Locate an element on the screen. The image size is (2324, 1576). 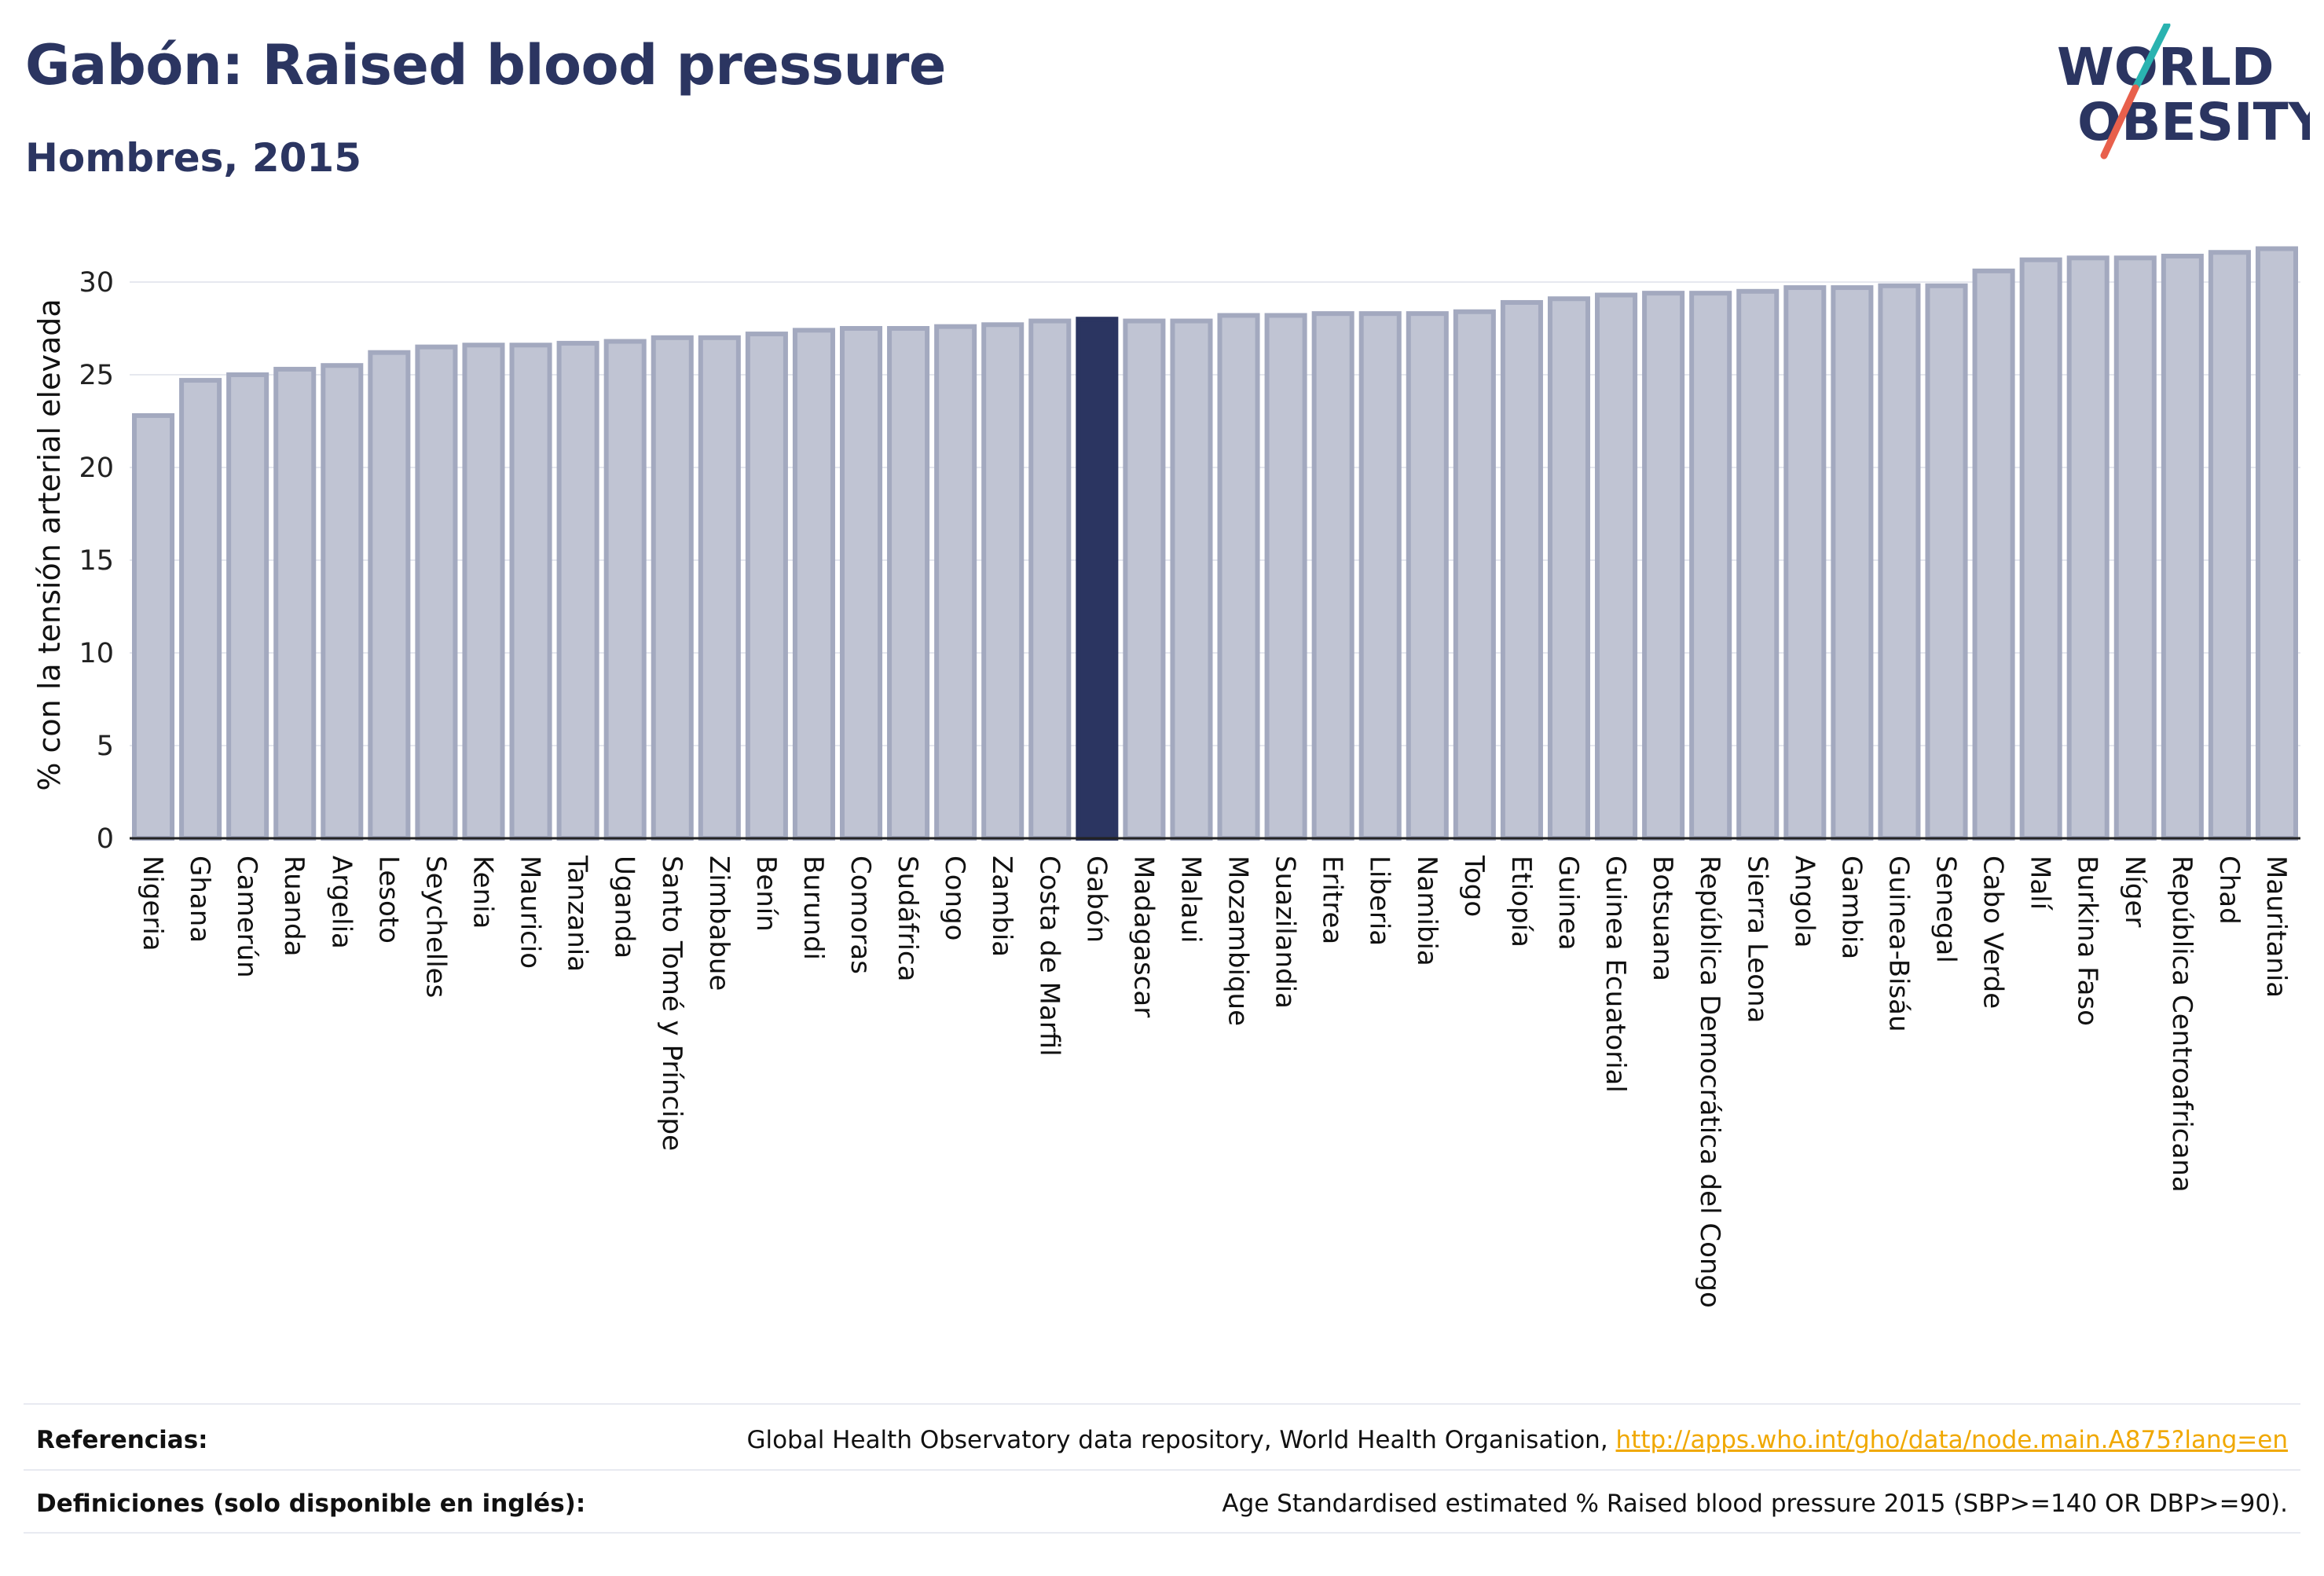
logo-slash-bottom is located at coordinates (2119, 121).